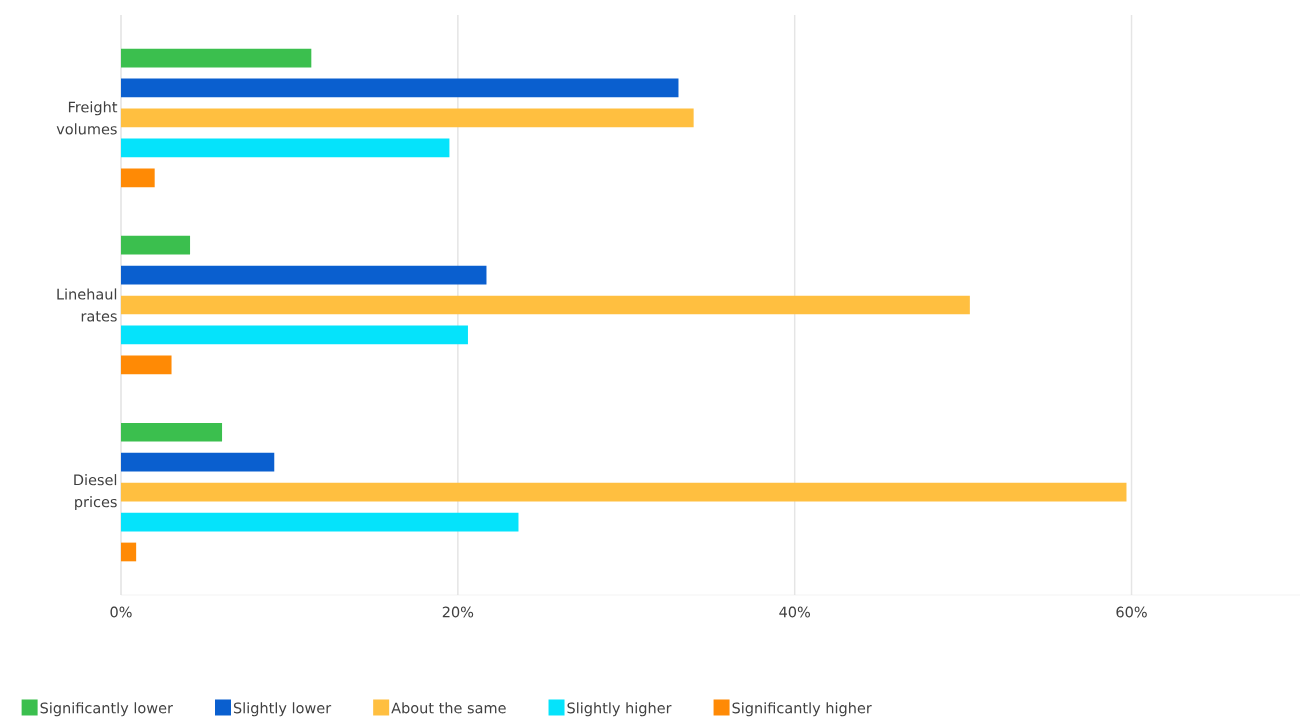 The width and height of the screenshot is (1300, 719). What do you see at coordinates (802, 709) in the screenshot?
I see `legend-label: Significantly higher` at bounding box center [802, 709].